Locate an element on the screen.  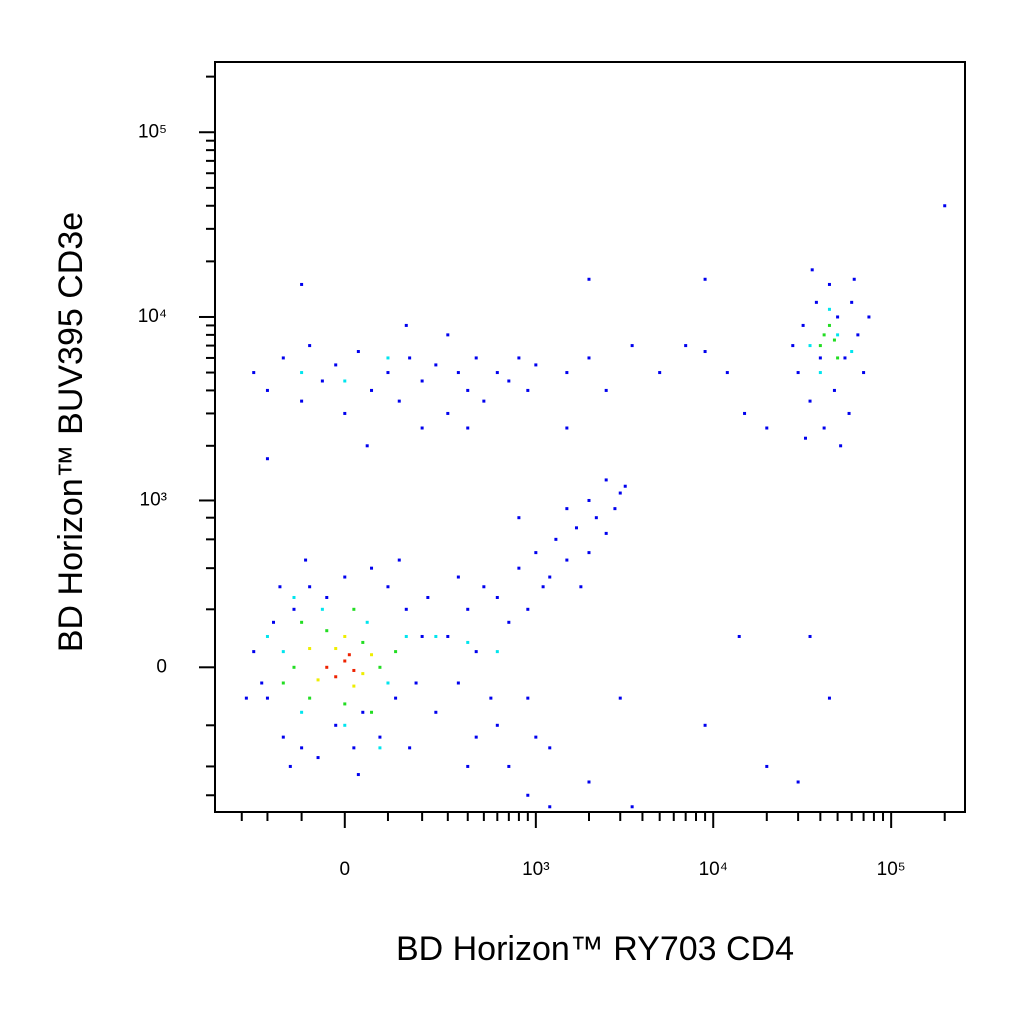
y-tick-label: 10⁴ is located at coordinates (152, 316).